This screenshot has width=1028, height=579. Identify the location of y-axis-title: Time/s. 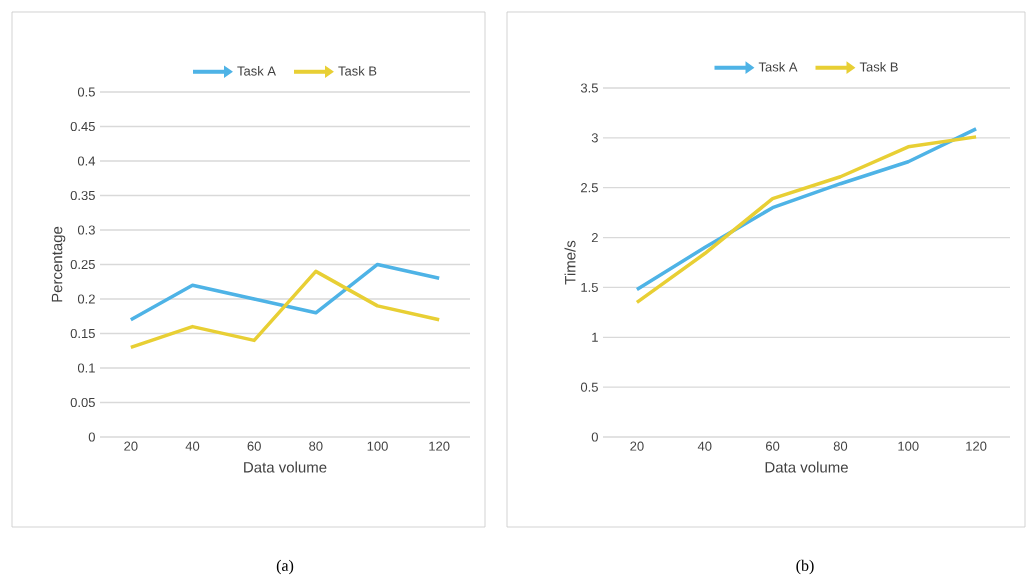
(570, 262).